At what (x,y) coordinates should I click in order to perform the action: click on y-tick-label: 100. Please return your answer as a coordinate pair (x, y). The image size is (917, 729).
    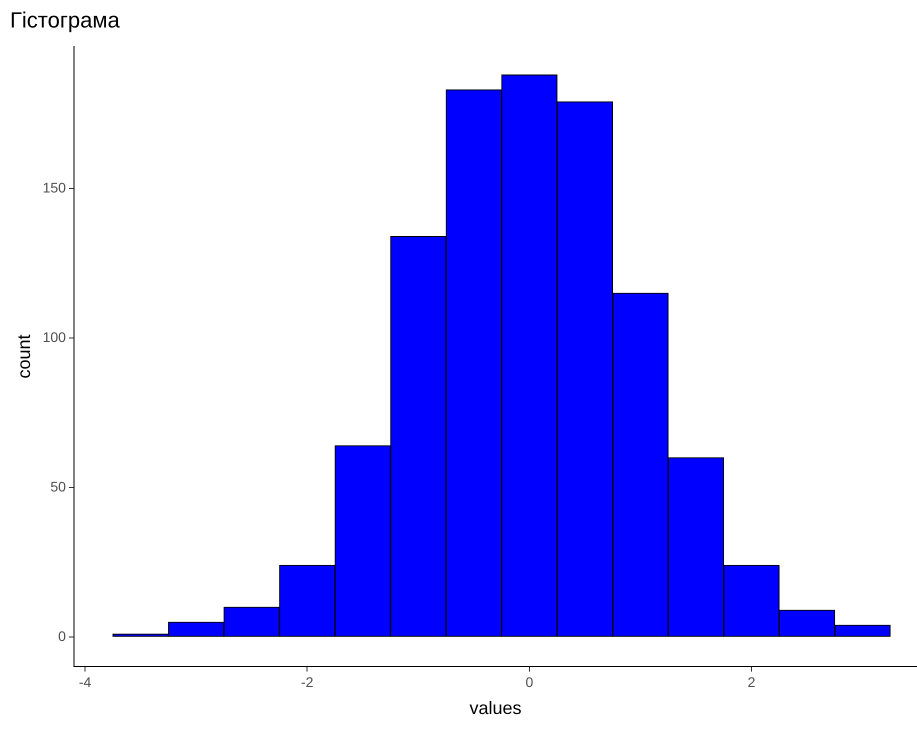
    Looking at the image, I should click on (54, 336).